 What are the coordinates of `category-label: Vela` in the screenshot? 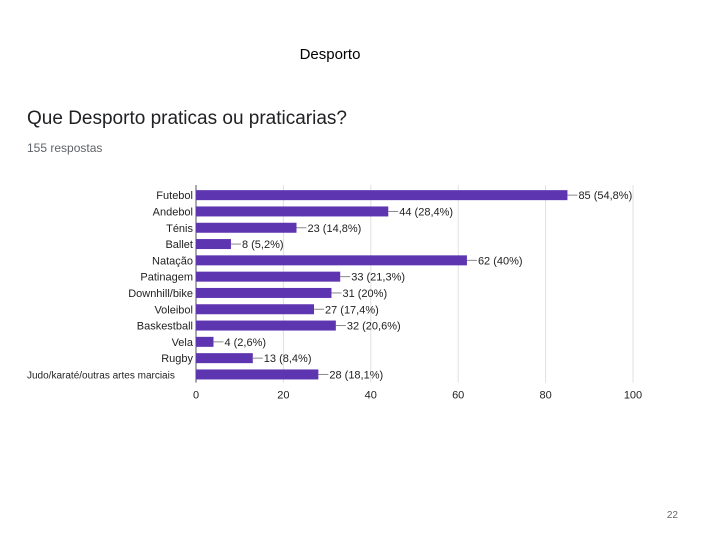 It's located at (183, 343).